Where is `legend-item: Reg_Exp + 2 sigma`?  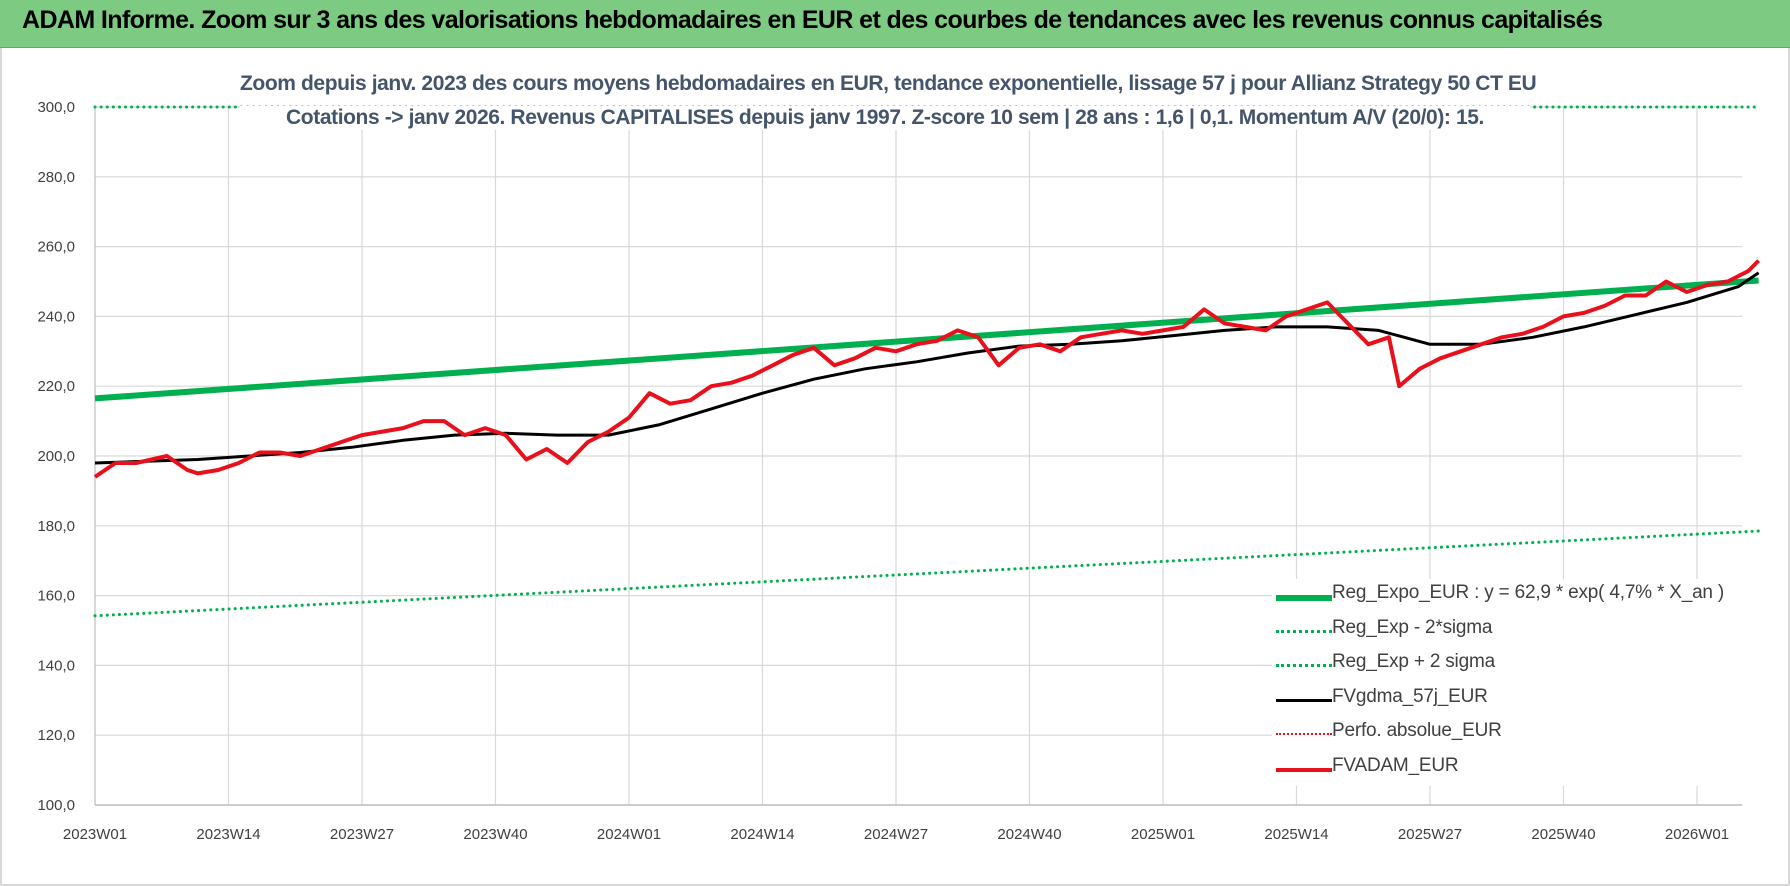
legend-item: Reg_Exp + 2 sigma is located at coordinates (1507, 665).